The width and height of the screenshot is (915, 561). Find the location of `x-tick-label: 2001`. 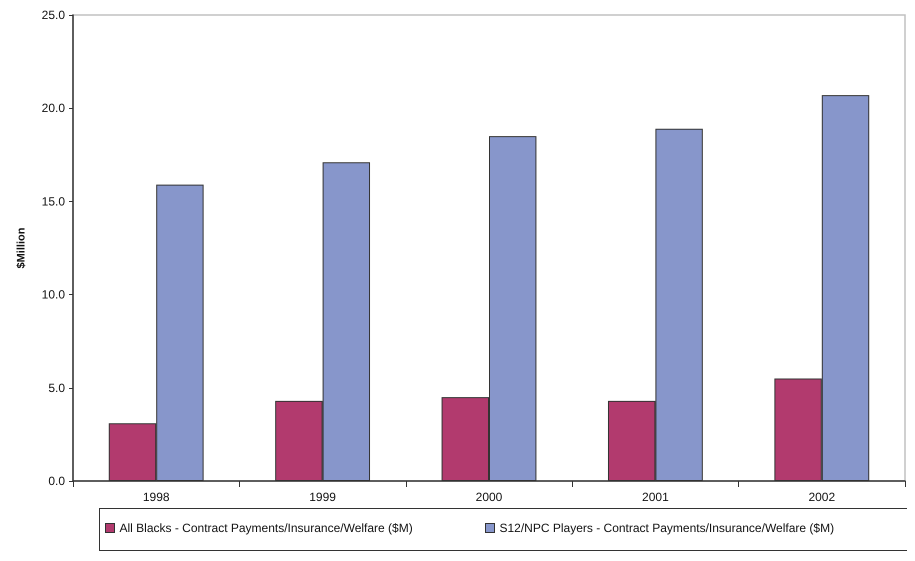

x-tick-label: 2001 is located at coordinates (656, 497).